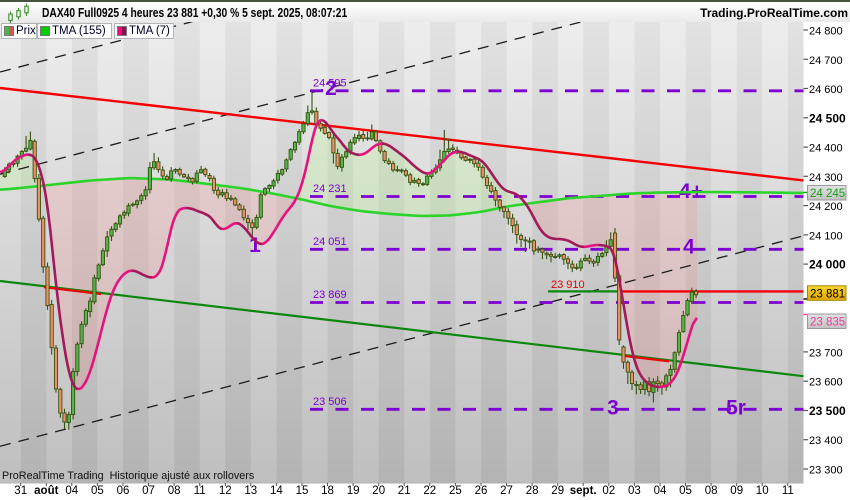  I want to click on svg-text: 22, so click(429, 491).